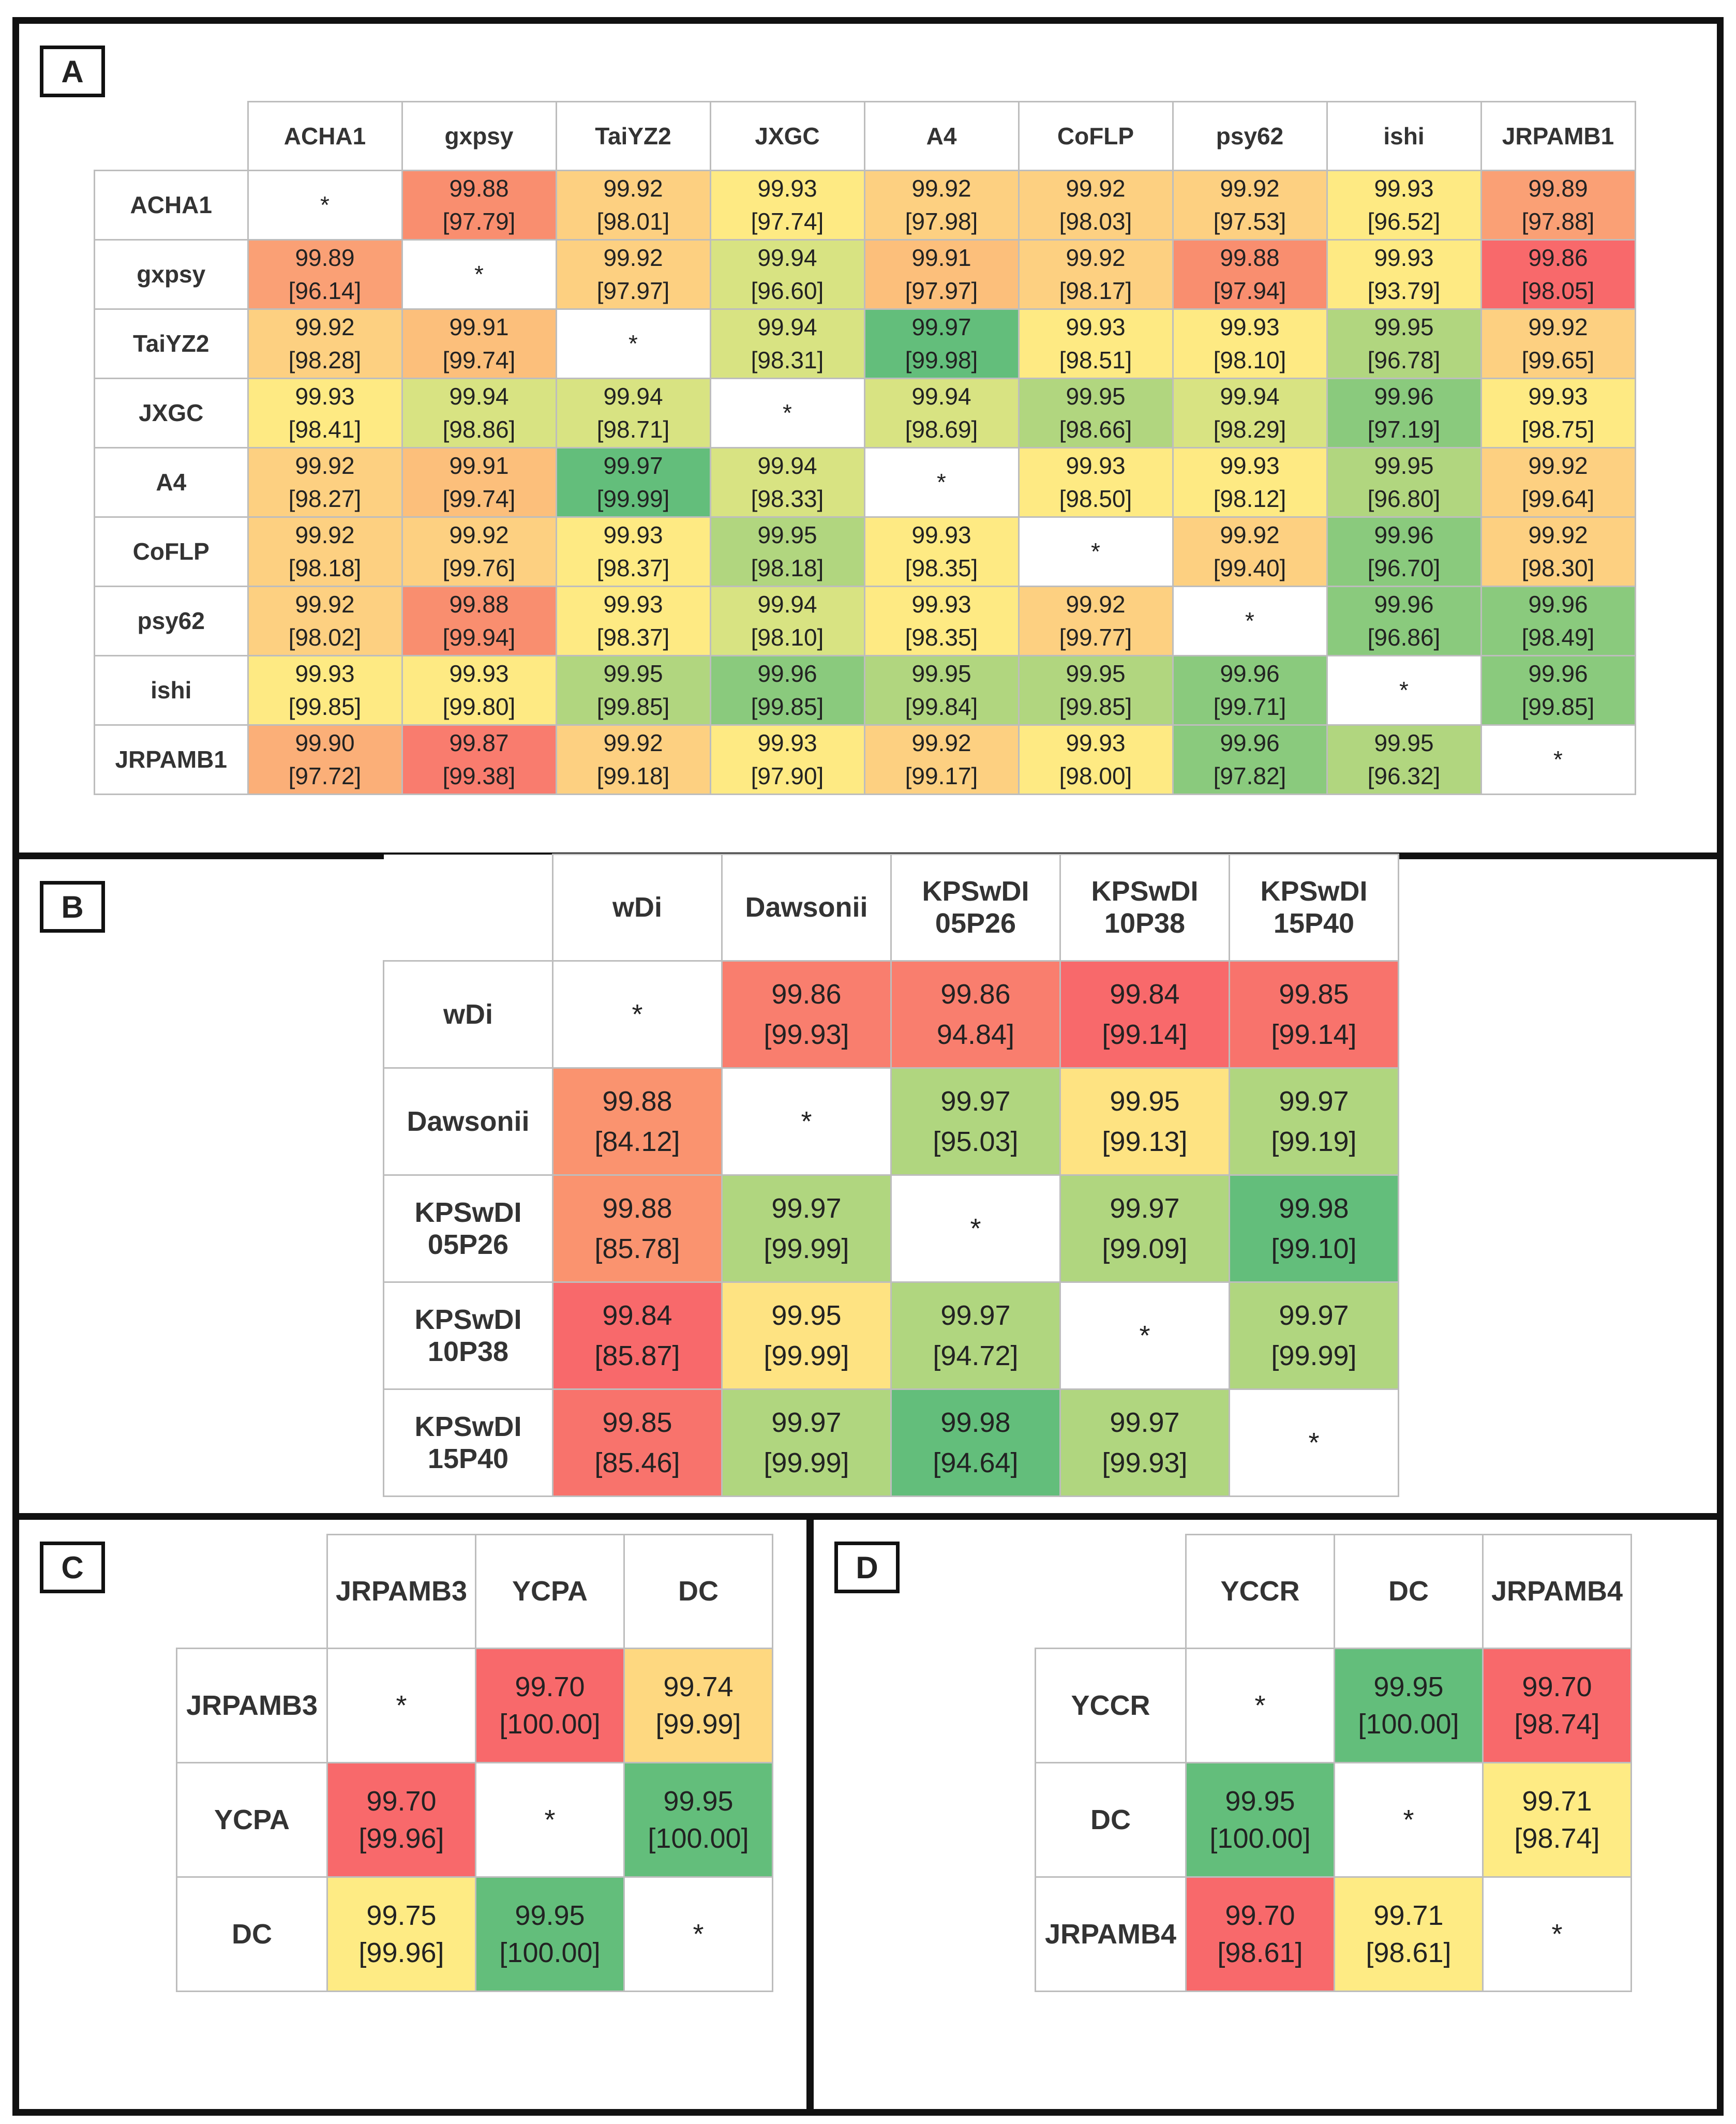  What do you see at coordinates (637, 1315) in the screenshot?
I see `cell-value: 99.84` at bounding box center [637, 1315].